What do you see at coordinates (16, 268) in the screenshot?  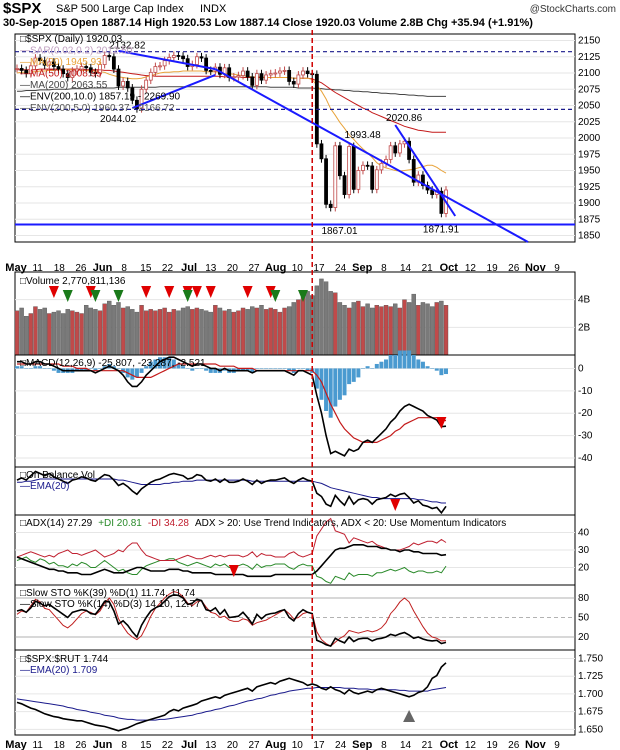 I see `x-axis-label: May` at bounding box center [16, 268].